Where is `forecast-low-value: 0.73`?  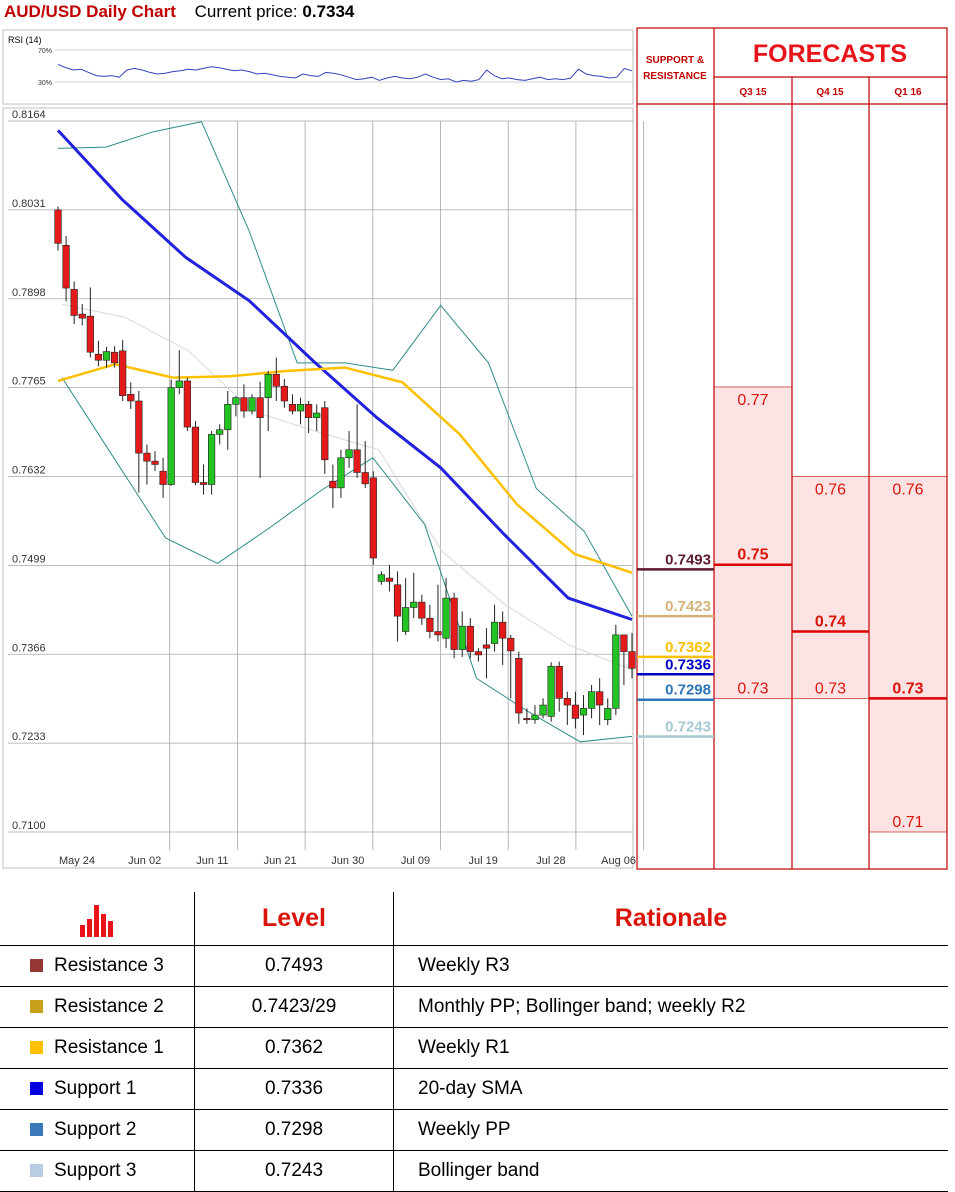
forecast-low-value: 0.73 is located at coordinates (830, 688).